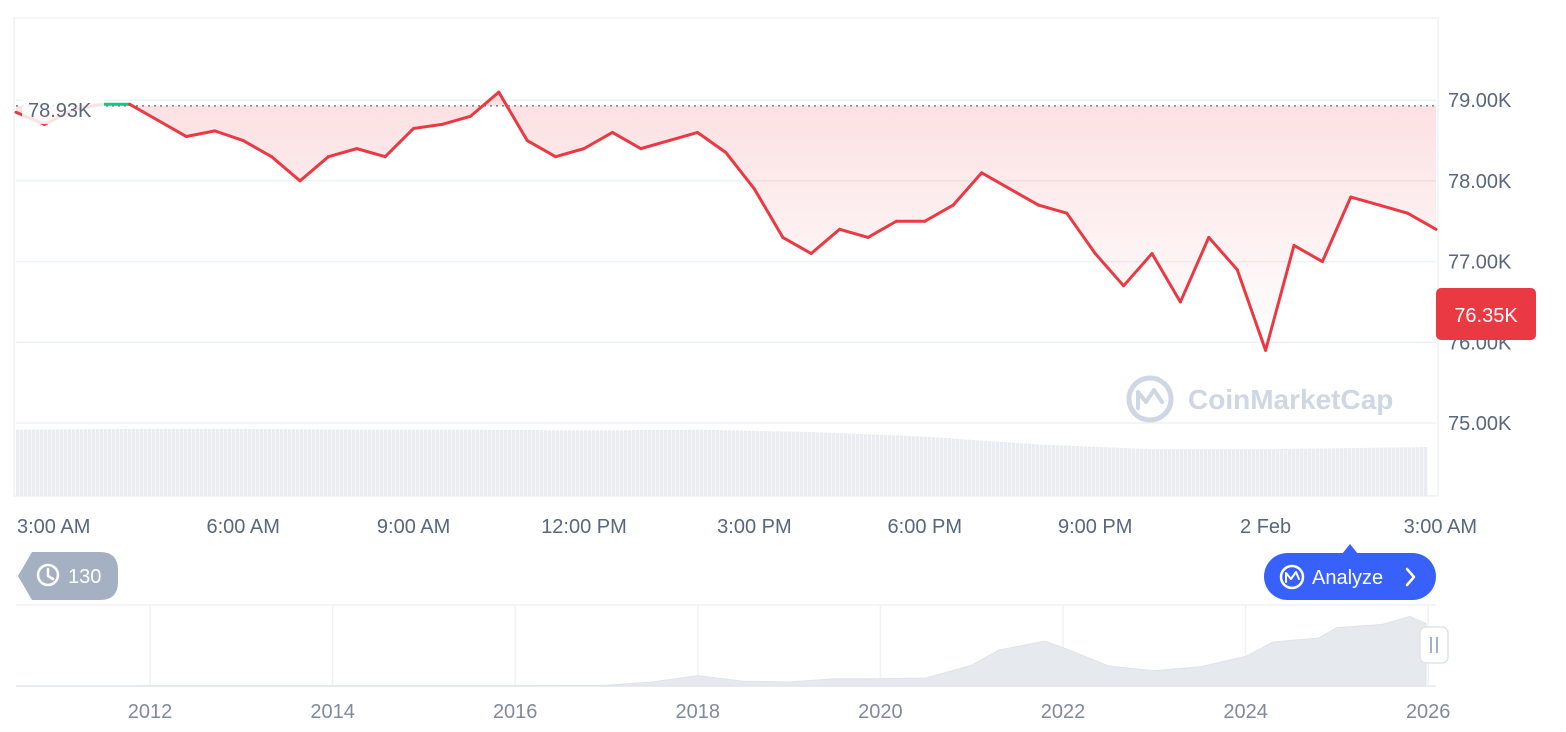  What do you see at coordinates (1486, 314) in the screenshot?
I see `current-price-badge: 76.35K` at bounding box center [1486, 314].